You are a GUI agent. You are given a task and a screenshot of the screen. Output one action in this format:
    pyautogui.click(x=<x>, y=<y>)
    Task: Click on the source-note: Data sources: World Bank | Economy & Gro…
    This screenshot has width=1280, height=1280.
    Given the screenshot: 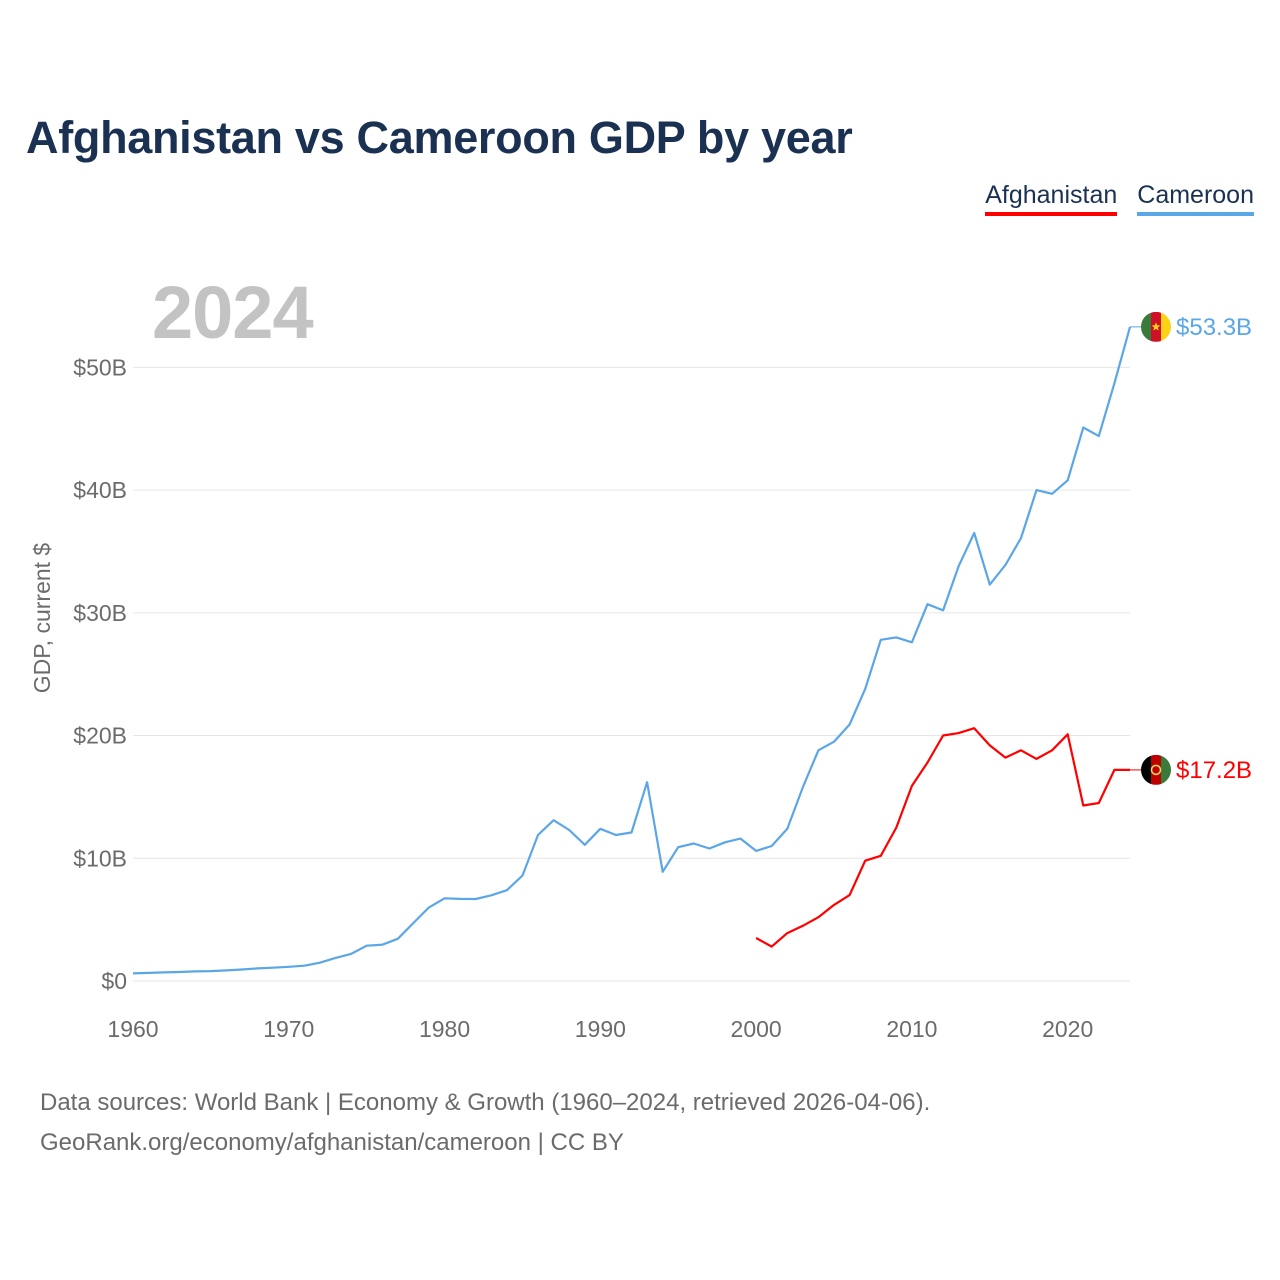 What is the action you would take?
    pyautogui.click(x=485, y=1123)
    